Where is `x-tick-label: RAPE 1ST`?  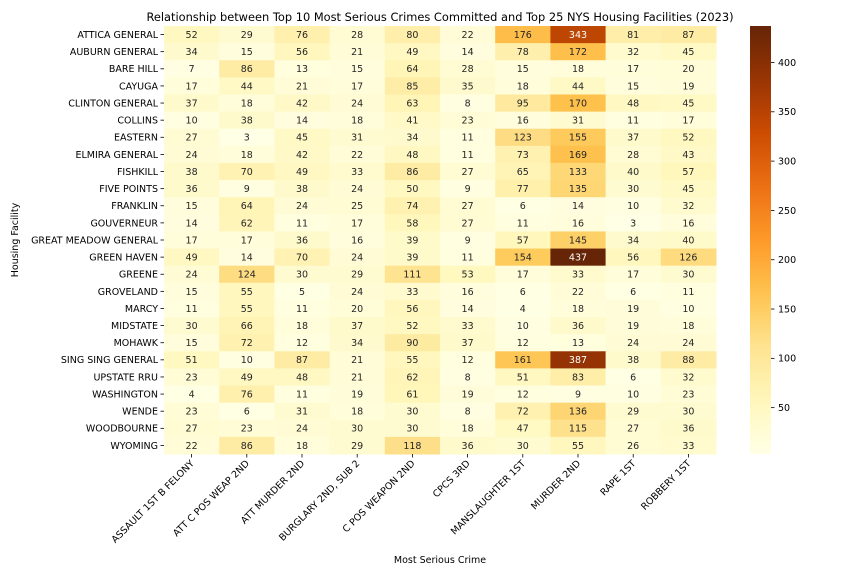
x-tick-label: RAPE 1ST is located at coordinates (618, 478).